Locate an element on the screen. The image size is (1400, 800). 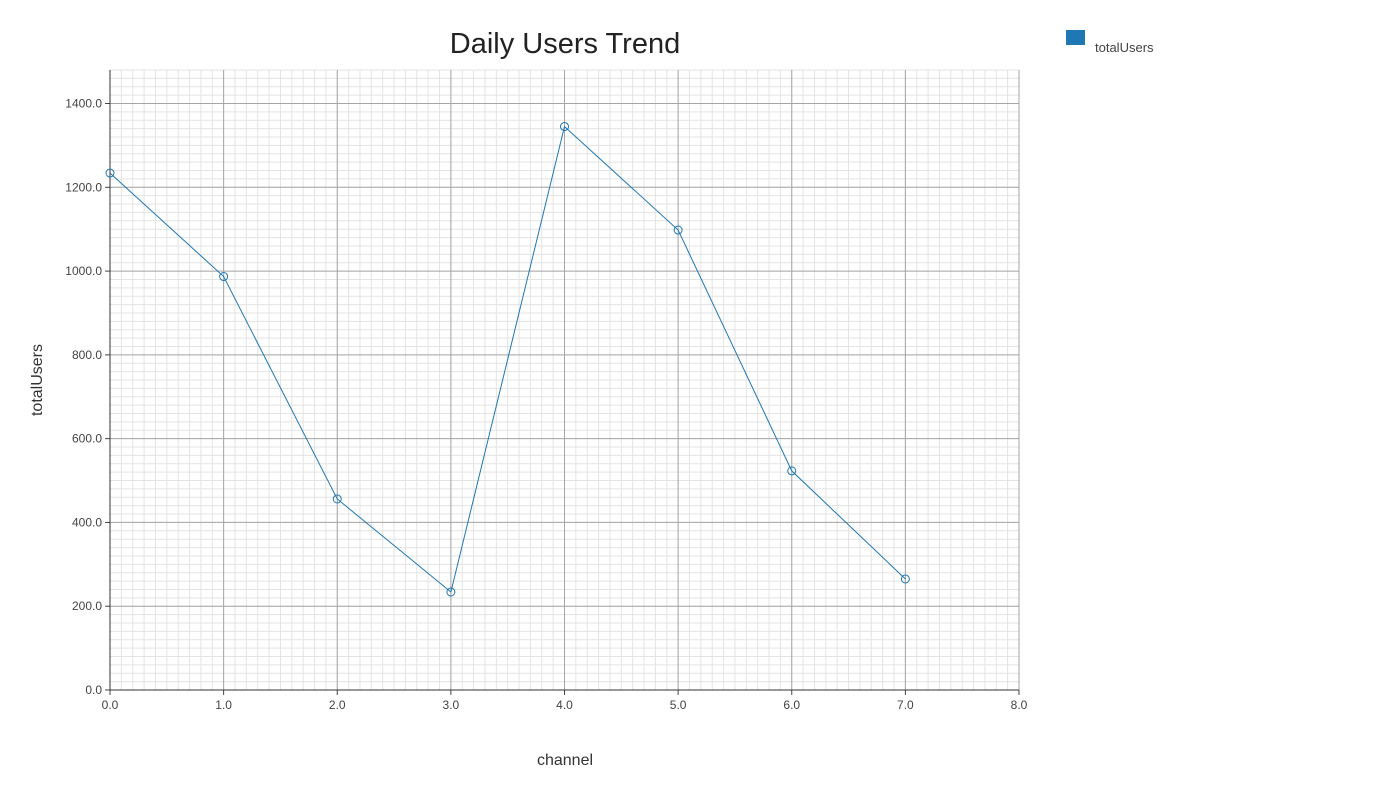
y-tick-label: 600.0 is located at coordinates (87, 439).